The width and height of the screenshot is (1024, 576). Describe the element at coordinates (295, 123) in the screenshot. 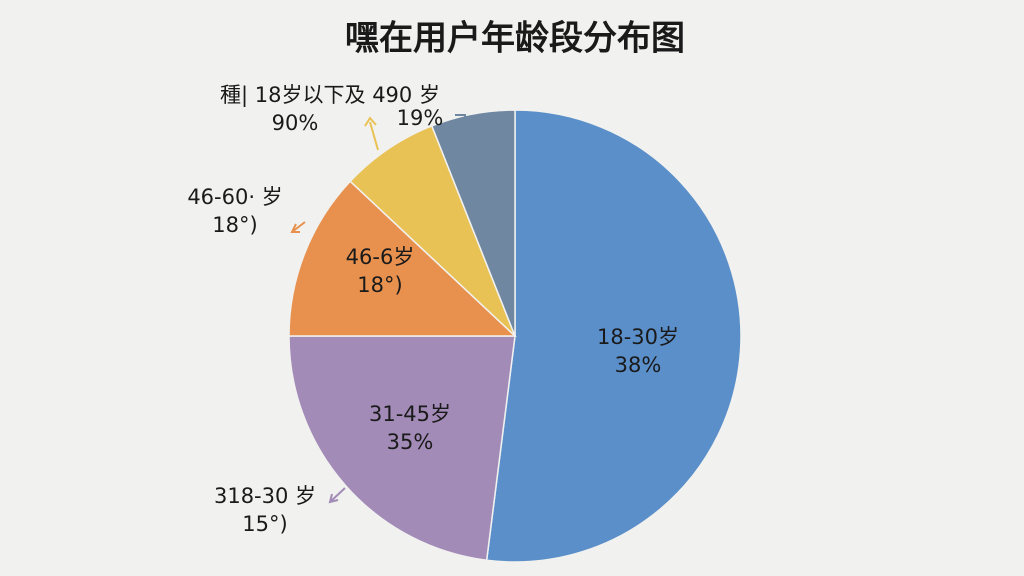

I see `data-label: 90%` at that location.